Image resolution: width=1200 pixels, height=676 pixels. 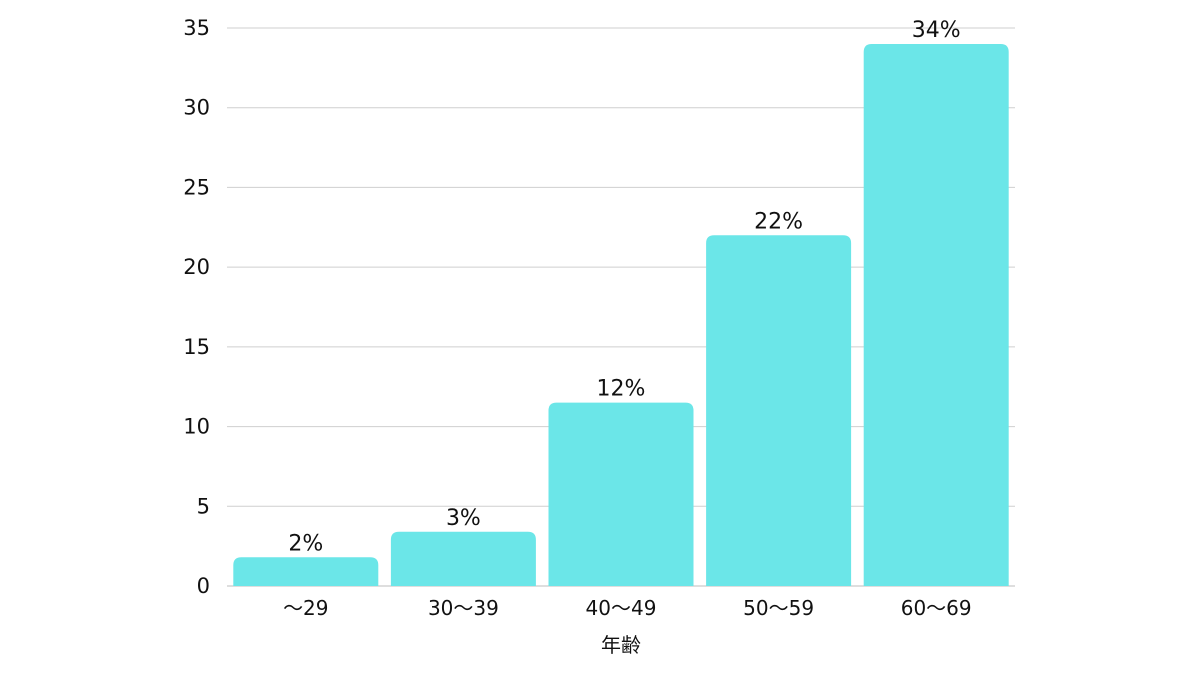 What do you see at coordinates (778, 608) in the screenshot?
I see `x-category-label: 50～59` at bounding box center [778, 608].